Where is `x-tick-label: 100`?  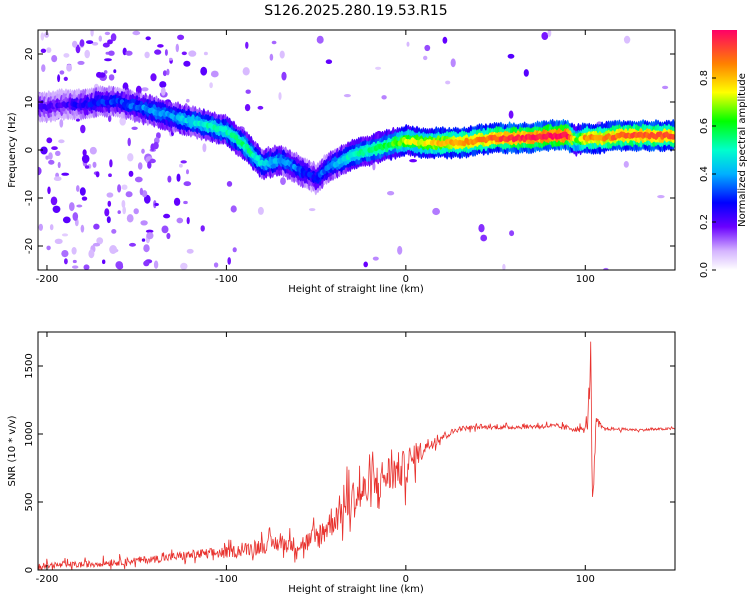 x-tick-label: 100 is located at coordinates (585, 579).